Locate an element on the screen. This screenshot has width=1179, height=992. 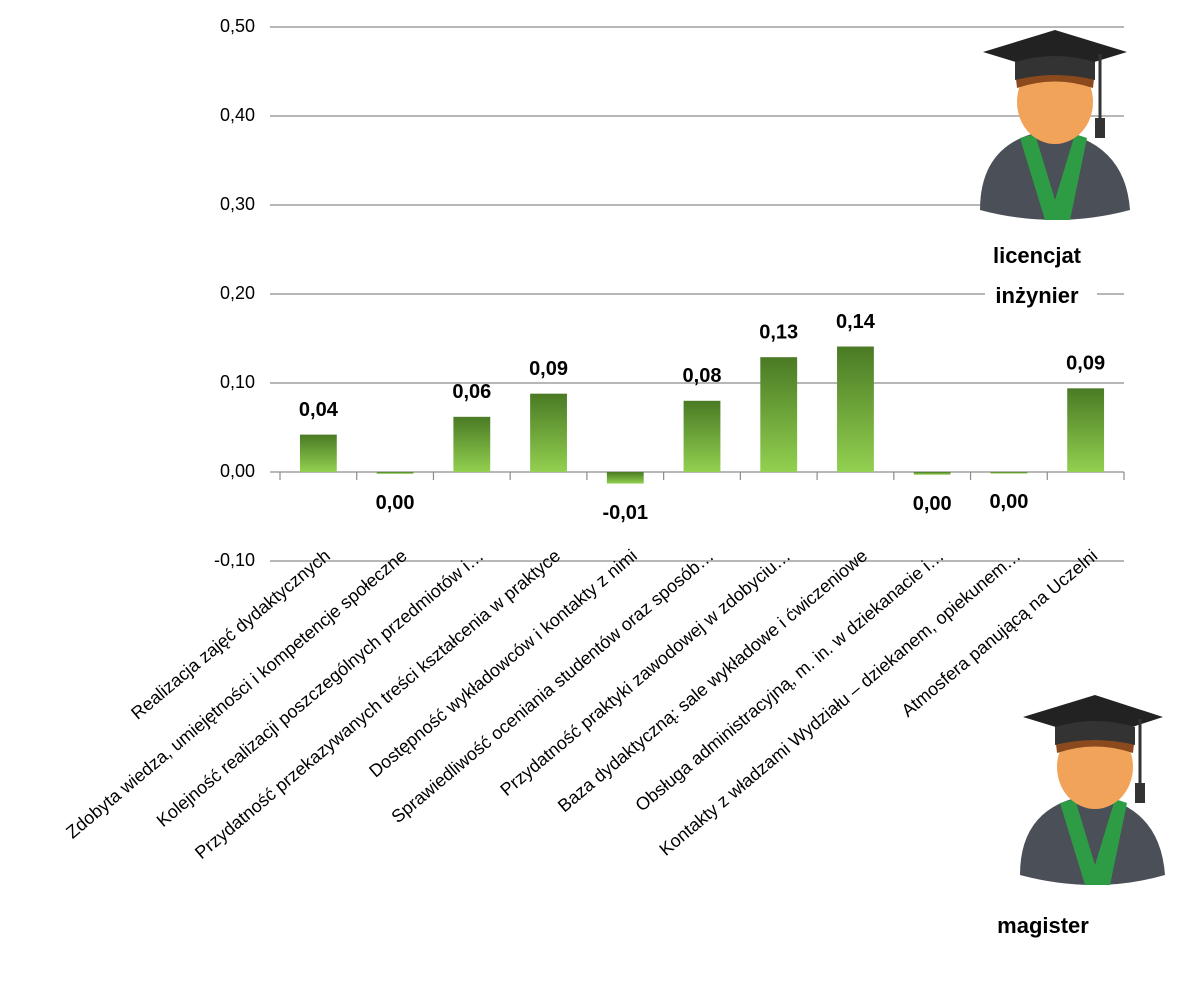
y-tick-label: 0,30 is located at coordinates (237, 204).